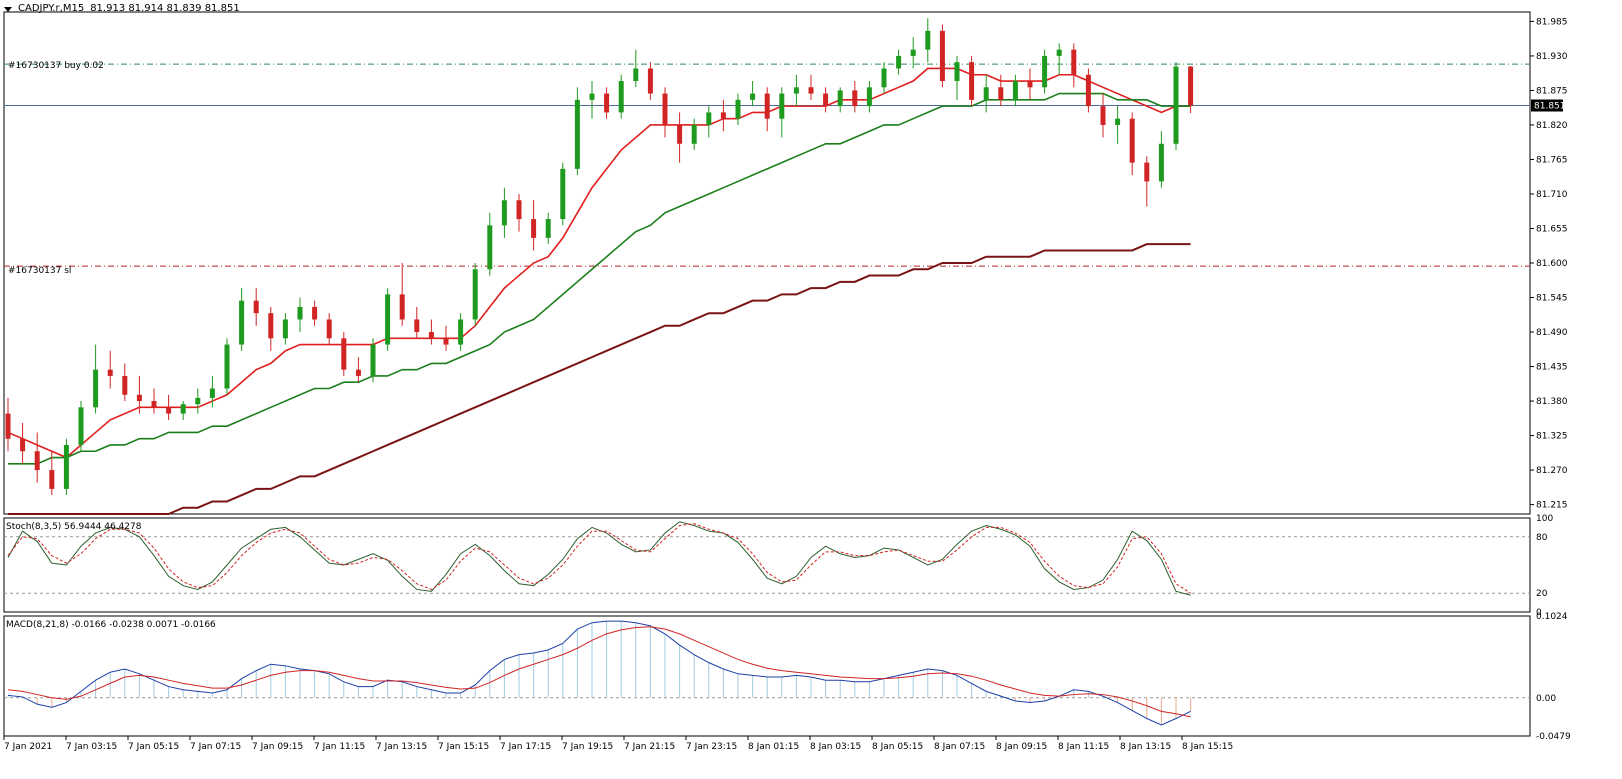 This screenshot has width=1622, height=779. What do you see at coordinates (1547, 105) in the screenshot?
I see `current-price-box` at bounding box center [1547, 105].